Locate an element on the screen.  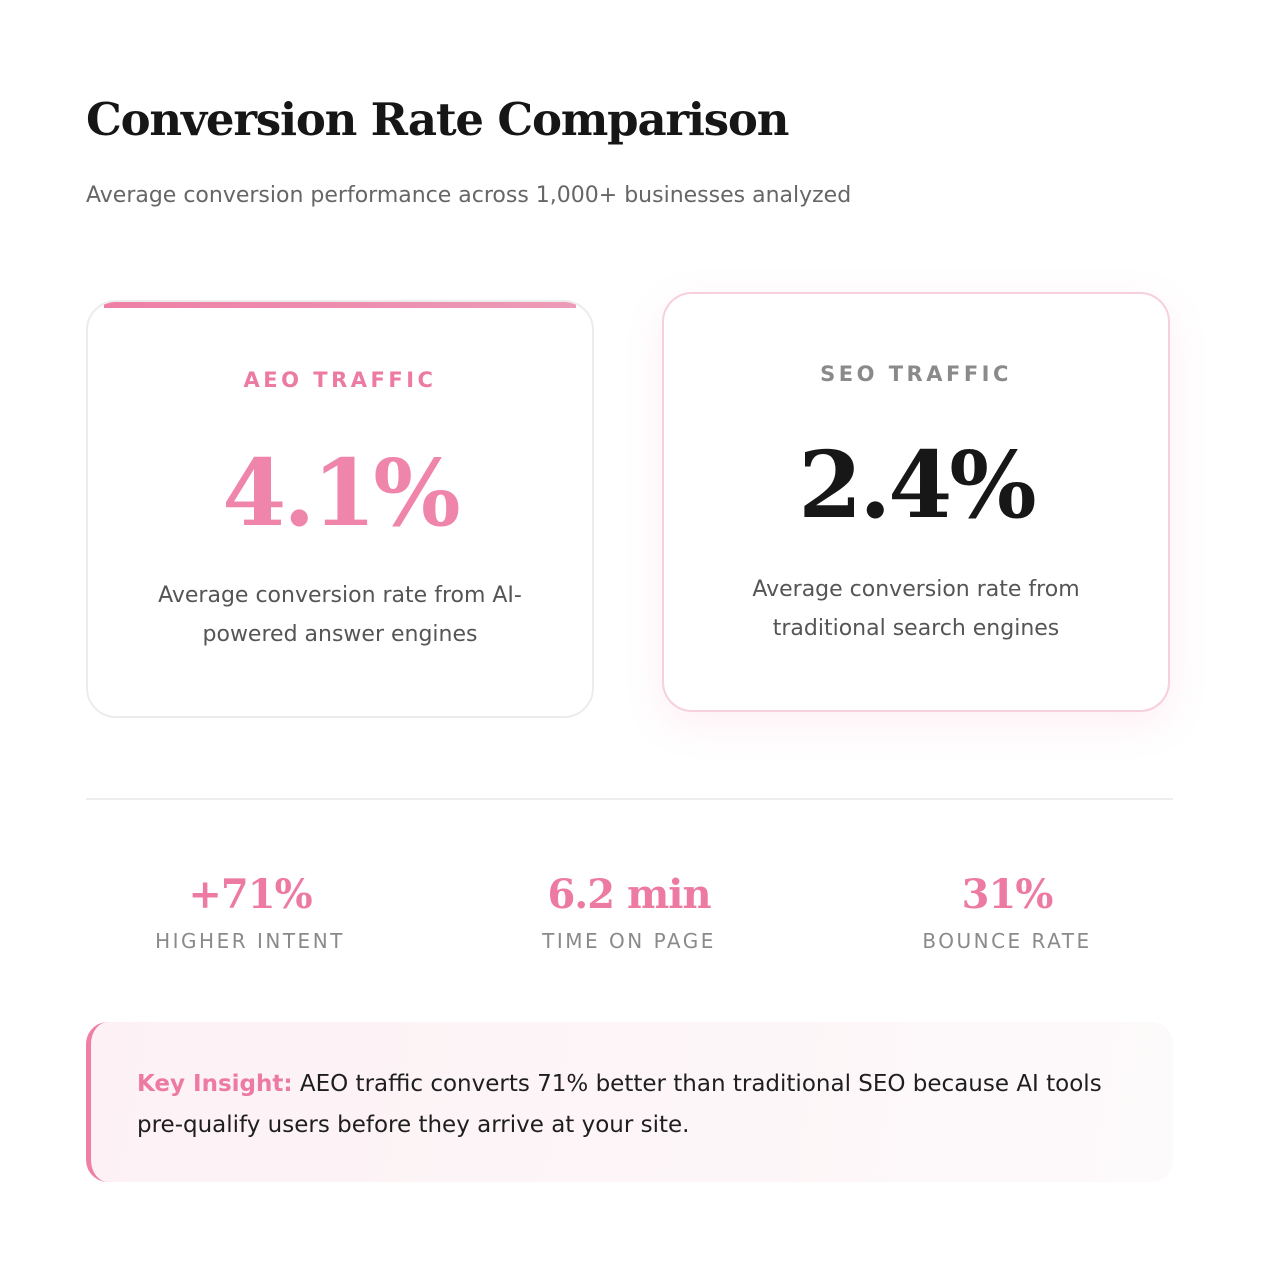
aeo-card-label: AEO TRAFFIC is located at coordinates (340, 380).